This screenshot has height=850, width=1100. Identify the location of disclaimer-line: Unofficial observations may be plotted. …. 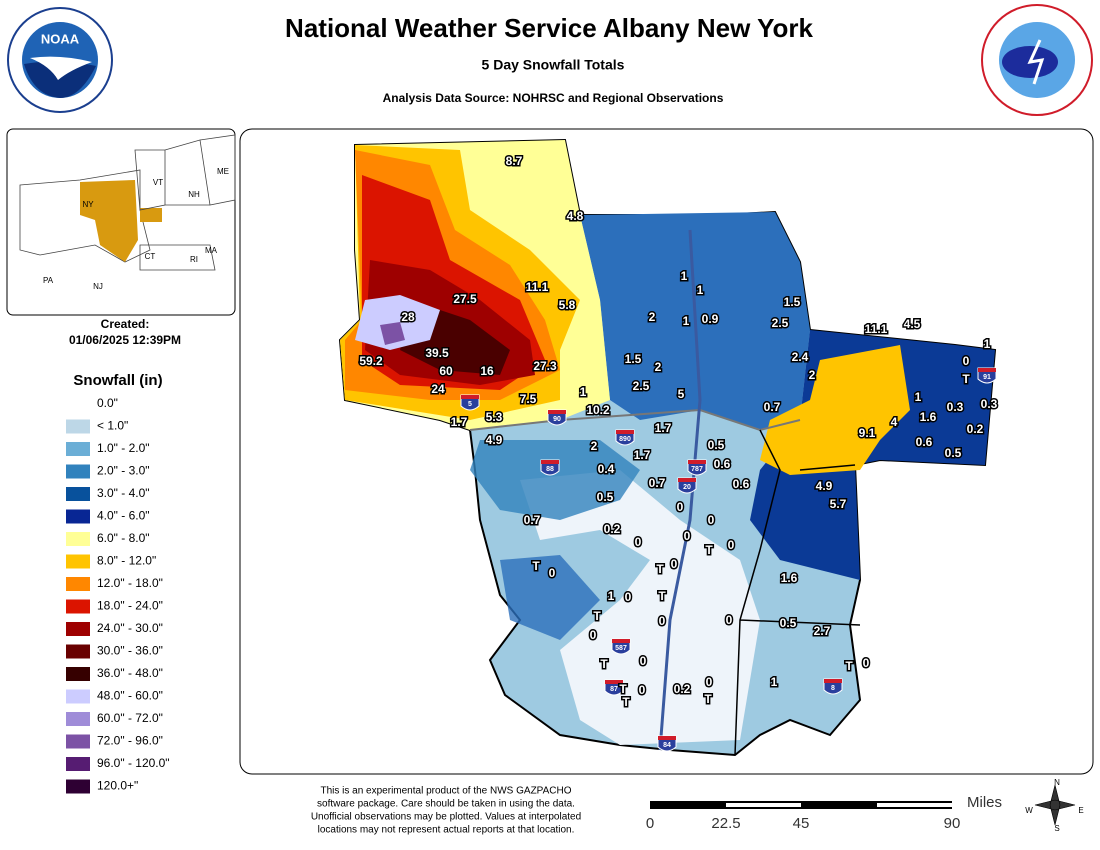
(446, 817).